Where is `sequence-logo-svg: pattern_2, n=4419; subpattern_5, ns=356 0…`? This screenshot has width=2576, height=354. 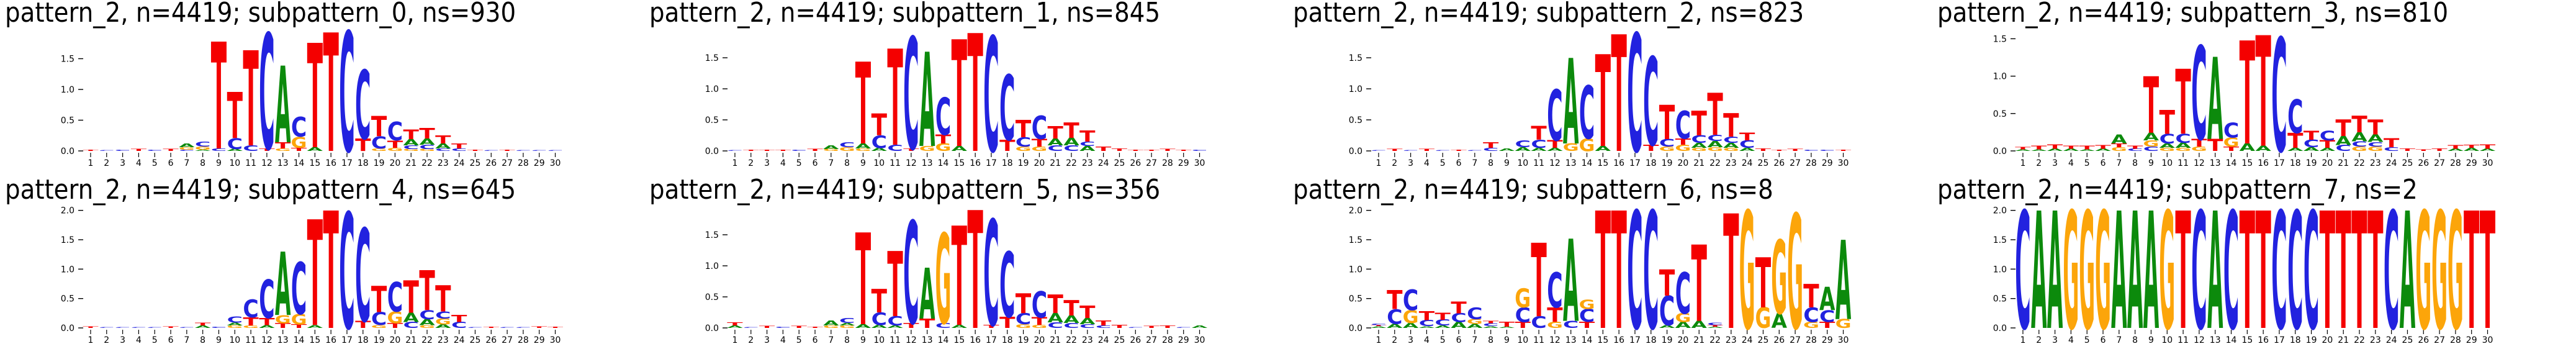 sequence-logo-svg: pattern_2, n=4419; subpattern_5, ns=356 0… is located at coordinates (928, 265).